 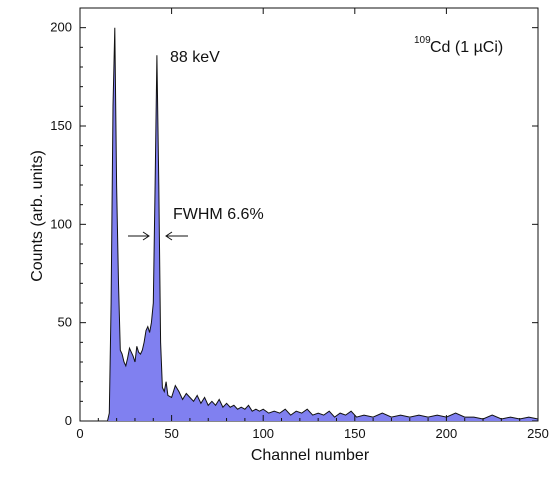 What do you see at coordinates (447, 433) in the screenshot?
I see `x-tick-label-200: 200` at bounding box center [447, 433].